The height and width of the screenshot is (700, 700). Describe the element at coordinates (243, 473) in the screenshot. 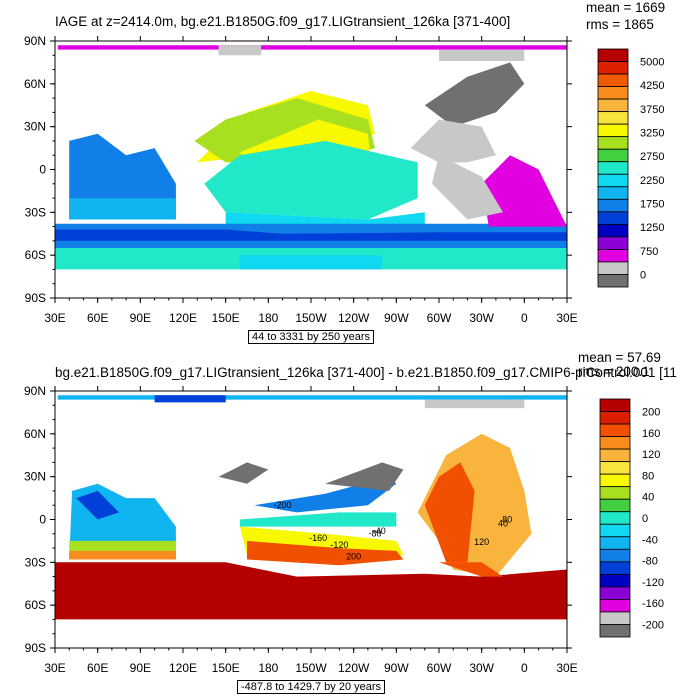

I see `region-kuroshio-gray` at that location.